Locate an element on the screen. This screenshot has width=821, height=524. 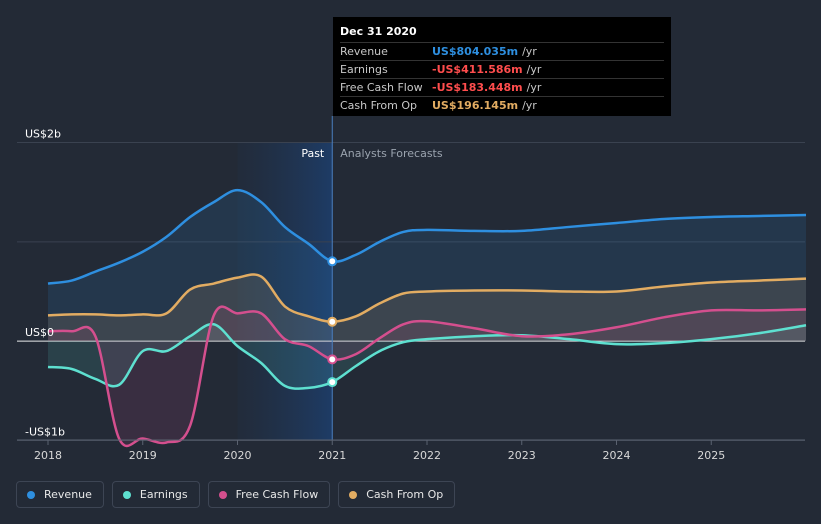
tooltip-value: -US$183.448m is located at coordinates (477, 87).